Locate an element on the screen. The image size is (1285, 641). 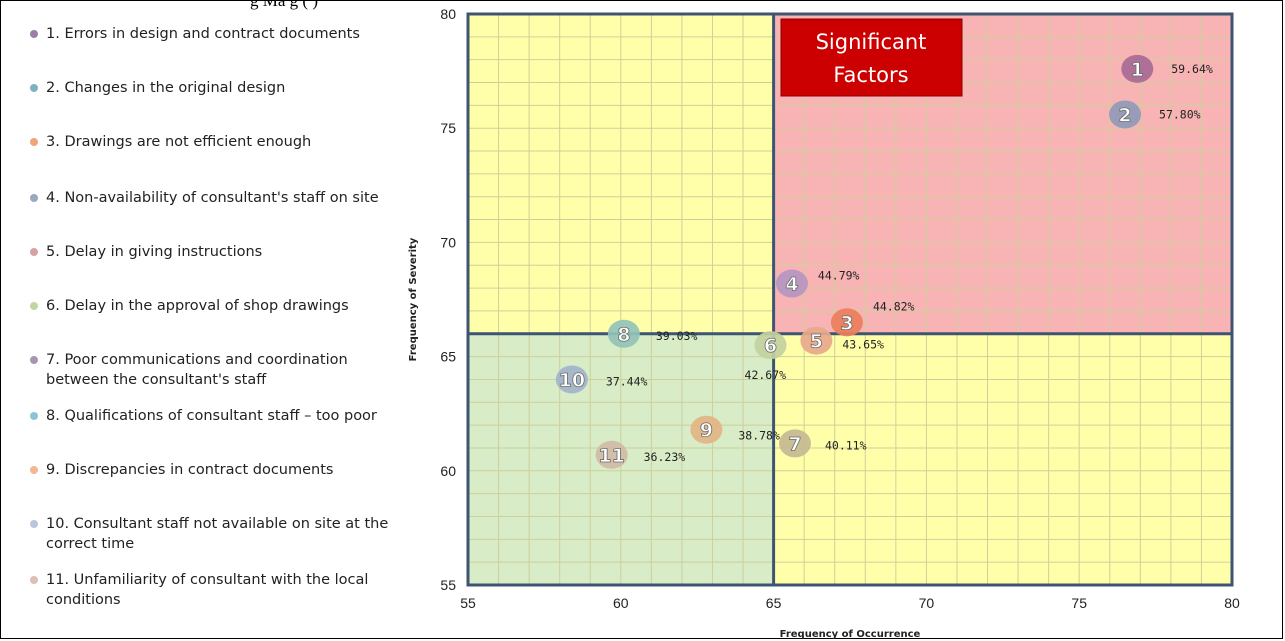
point-label-8: 39.03% is located at coordinates (677, 336).